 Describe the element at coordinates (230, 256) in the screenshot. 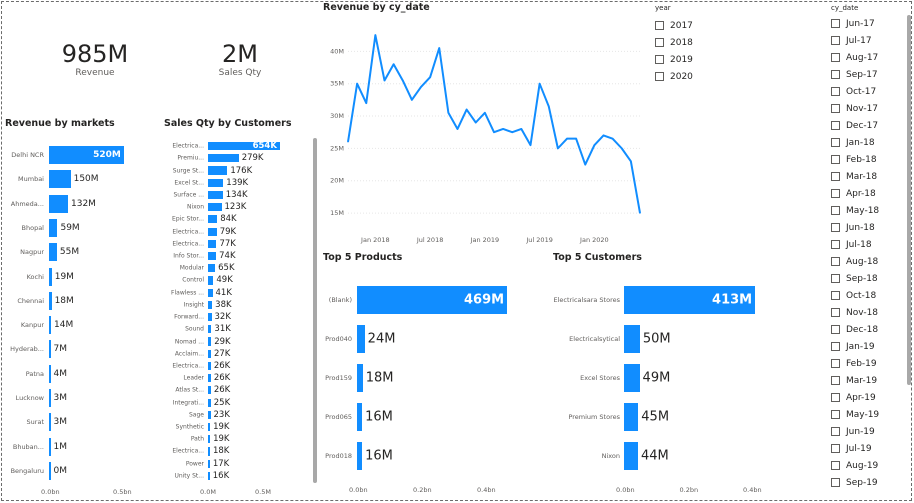

I see `bar-row: Info Stor... 74K` at that location.